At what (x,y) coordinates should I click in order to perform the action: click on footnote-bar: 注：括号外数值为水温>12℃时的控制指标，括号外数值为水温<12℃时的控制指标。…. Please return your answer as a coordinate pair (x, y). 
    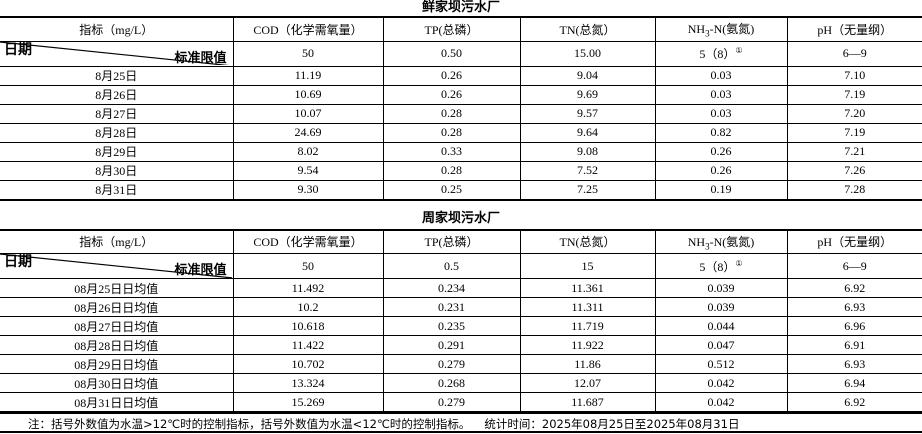
    Looking at the image, I should click on (461, 423).